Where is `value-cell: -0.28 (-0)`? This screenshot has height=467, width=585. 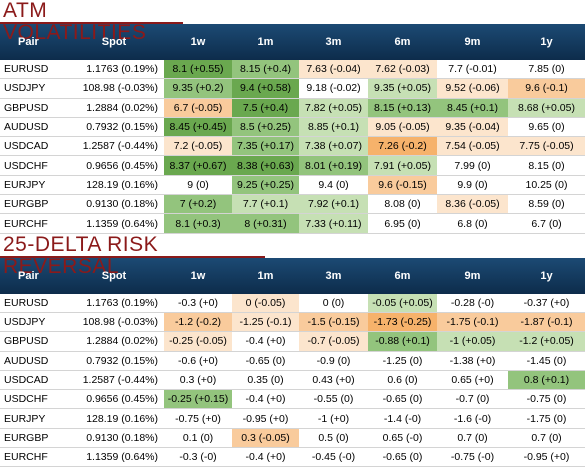 value-cell: -0.28 (-0) is located at coordinates (472, 303).